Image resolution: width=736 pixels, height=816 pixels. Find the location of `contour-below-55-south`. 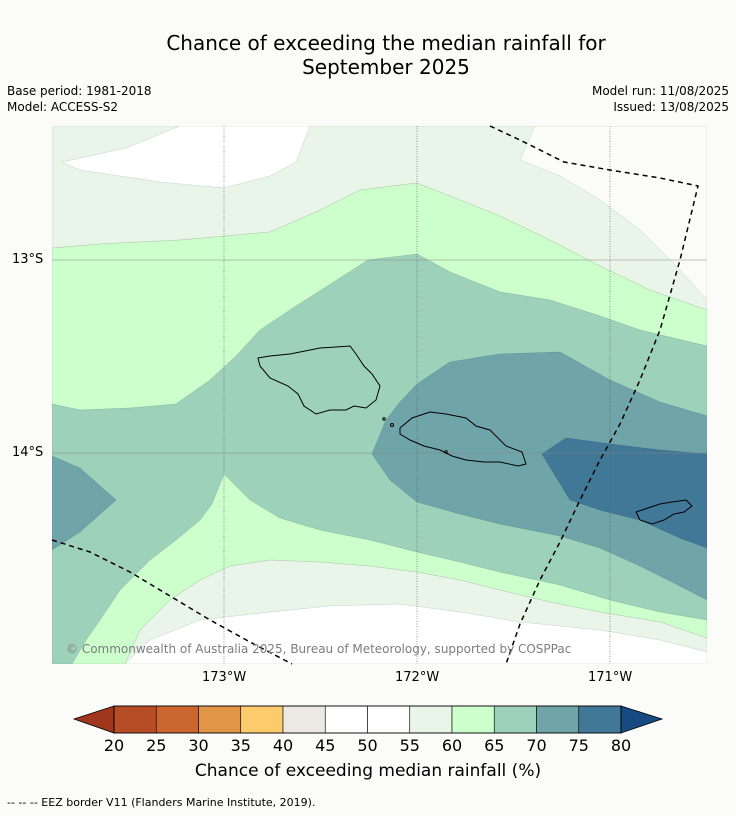

contour-below-55-south is located at coordinates (415, 633).